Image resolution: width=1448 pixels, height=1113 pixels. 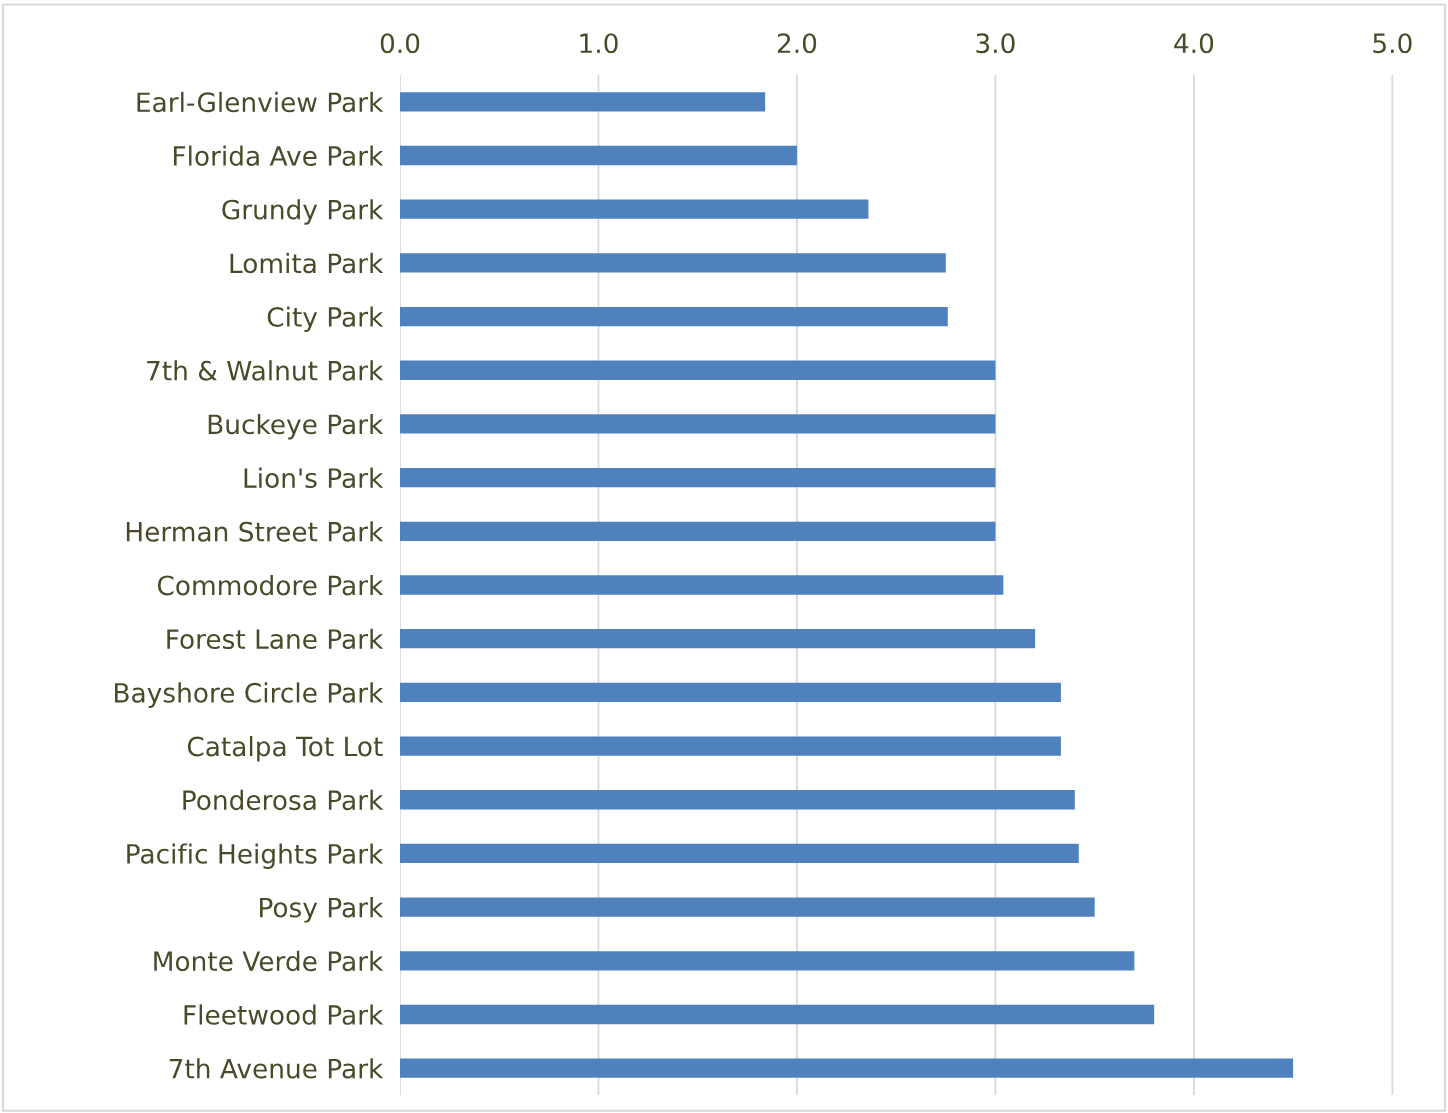 What do you see at coordinates (269, 961) in the screenshot?
I see `y-tick-label: Monte Verde Park` at bounding box center [269, 961].